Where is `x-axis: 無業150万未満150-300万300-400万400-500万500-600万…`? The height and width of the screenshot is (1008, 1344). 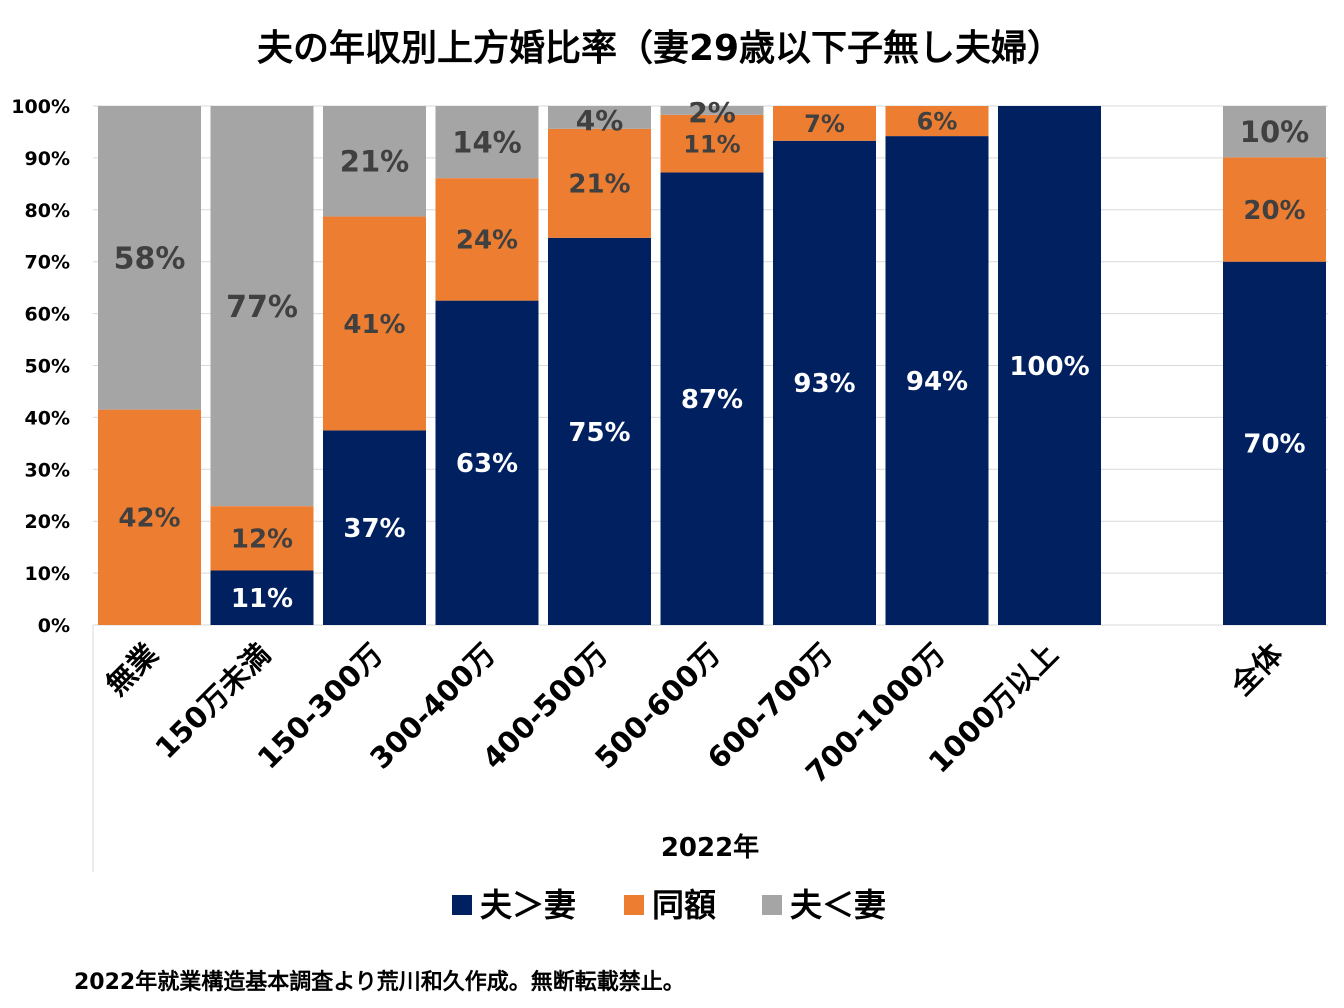 x-axis: 無業150万未満150-300万300-400万400-500万500-600万… is located at coordinates (694, 713).